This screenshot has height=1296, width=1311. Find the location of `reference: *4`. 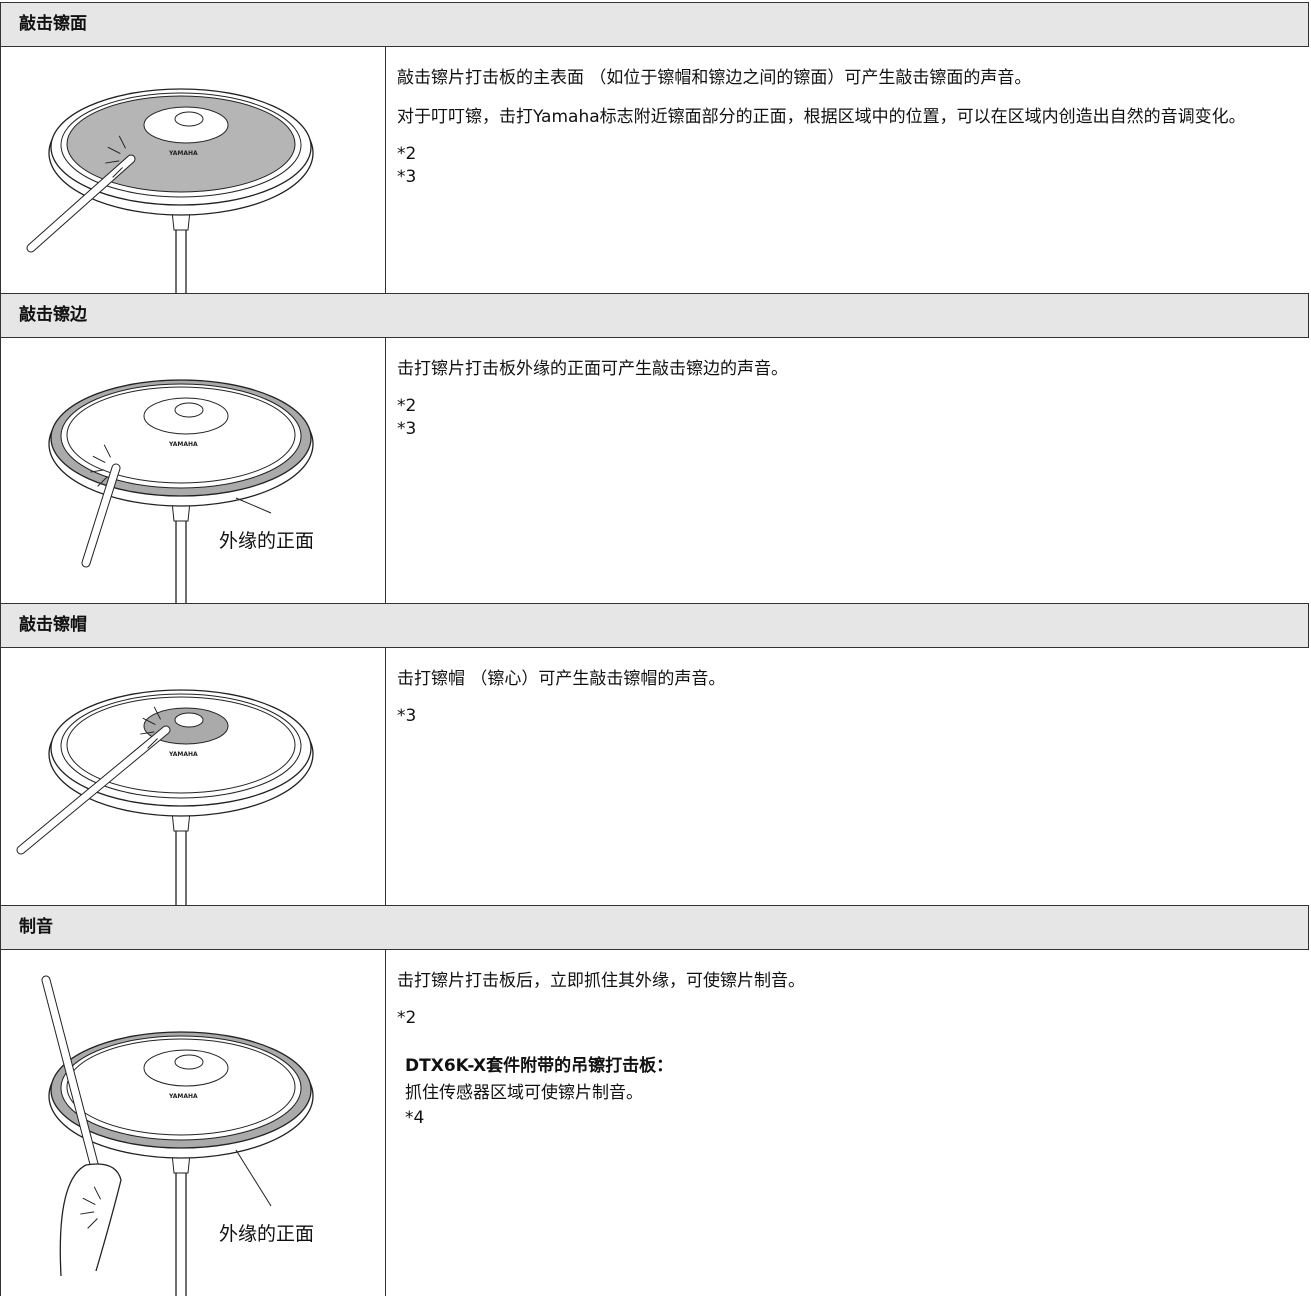

reference: *4 is located at coordinates (415, 1118).